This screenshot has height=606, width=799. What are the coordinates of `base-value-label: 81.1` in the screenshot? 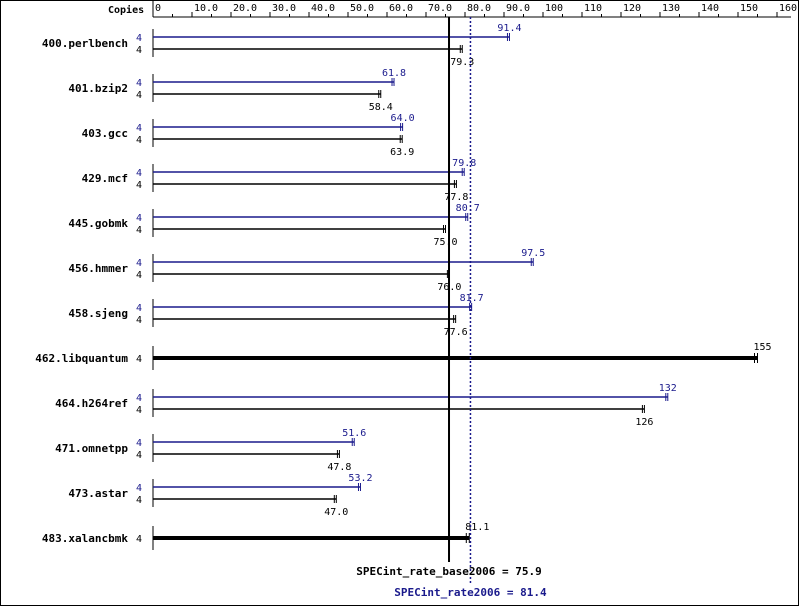 It's located at (477, 527).